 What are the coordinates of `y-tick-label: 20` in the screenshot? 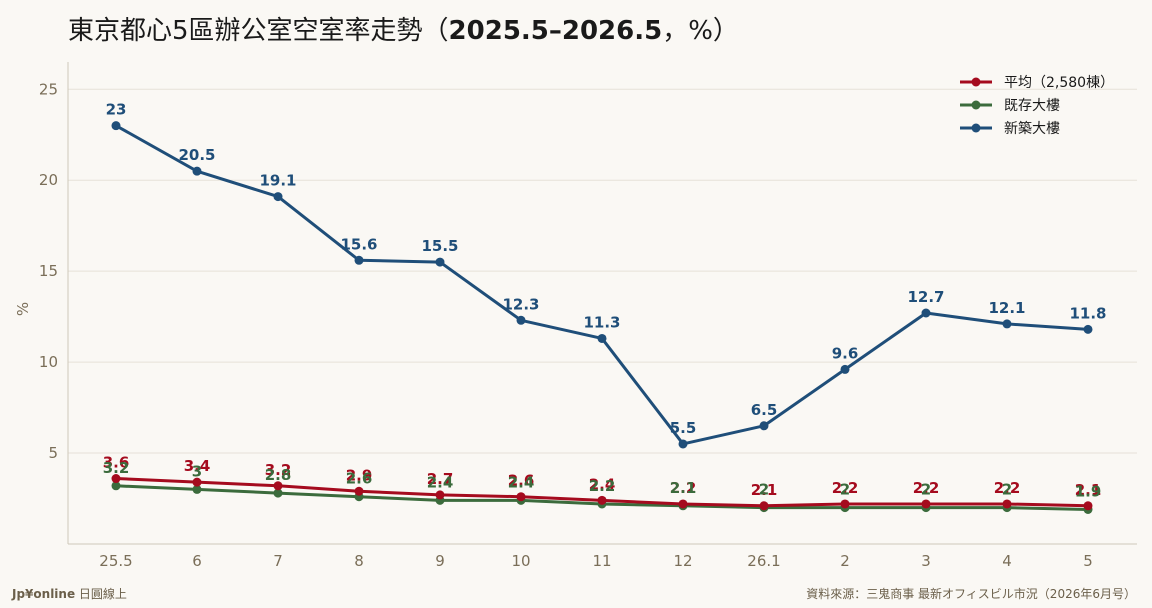 It's located at (48, 180).